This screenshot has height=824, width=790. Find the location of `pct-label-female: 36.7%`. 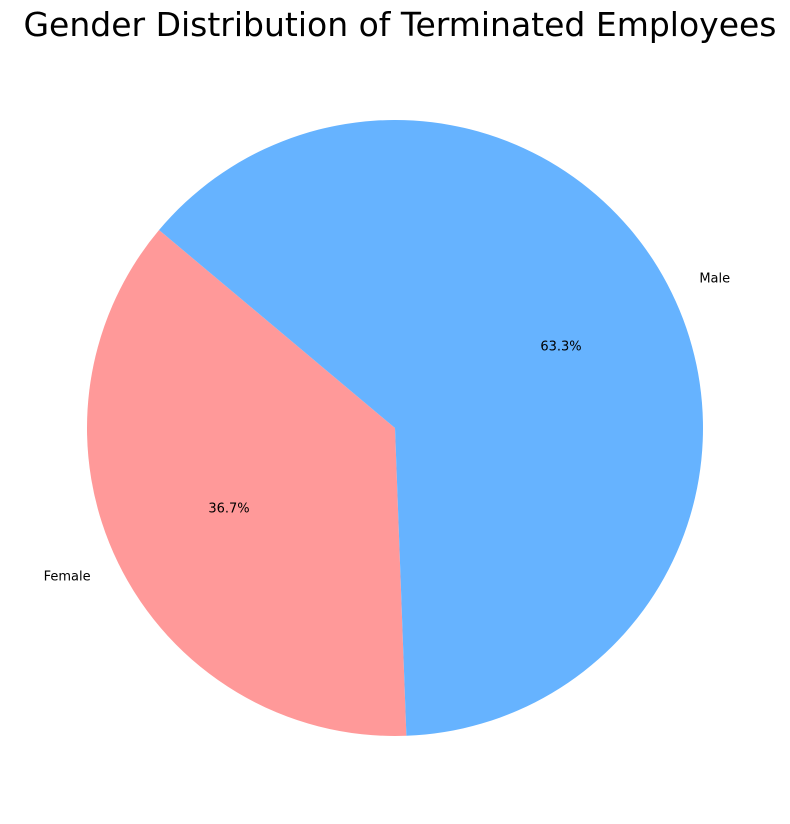

pct-label-female: 36.7% is located at coordinates (228, 509).